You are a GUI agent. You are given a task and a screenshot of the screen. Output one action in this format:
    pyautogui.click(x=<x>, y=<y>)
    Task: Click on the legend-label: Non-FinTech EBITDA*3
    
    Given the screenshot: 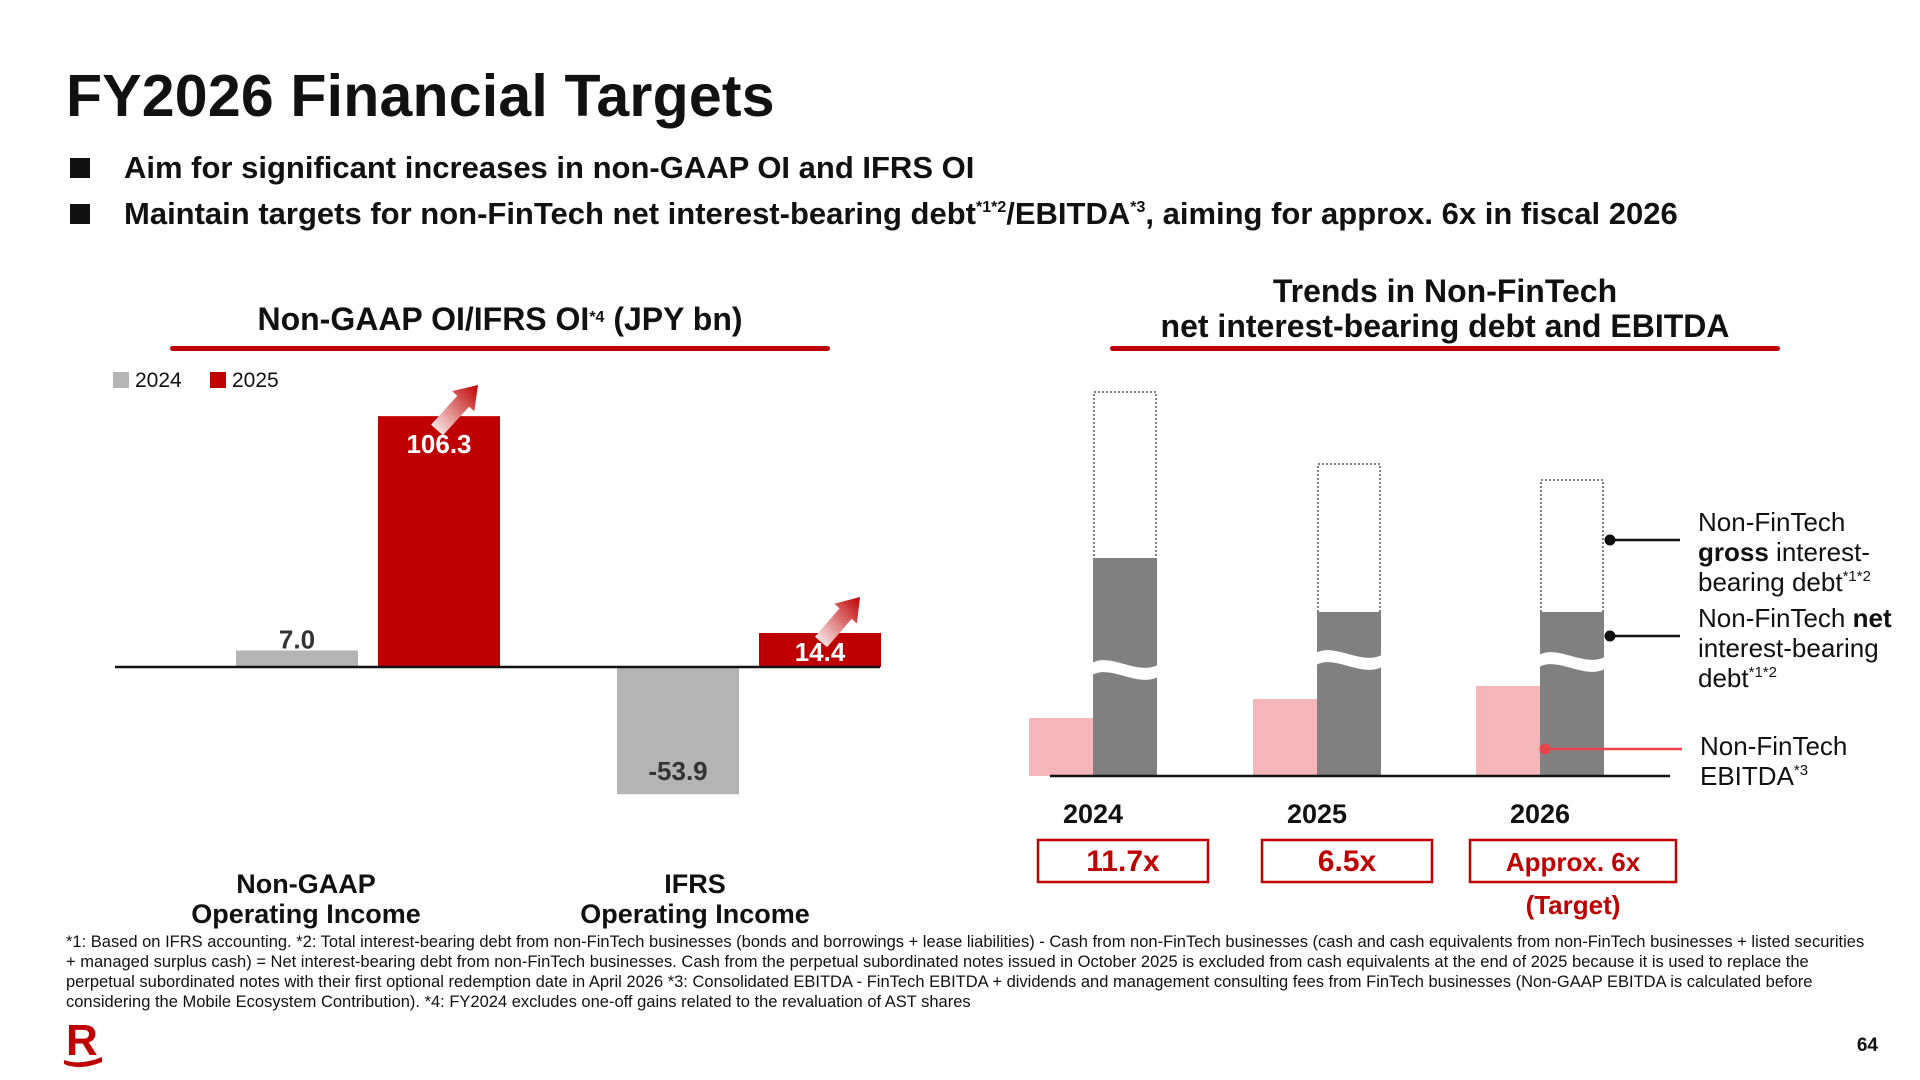 What is the action you would take?
    pyautogui.click(x=1773, y=761)
    